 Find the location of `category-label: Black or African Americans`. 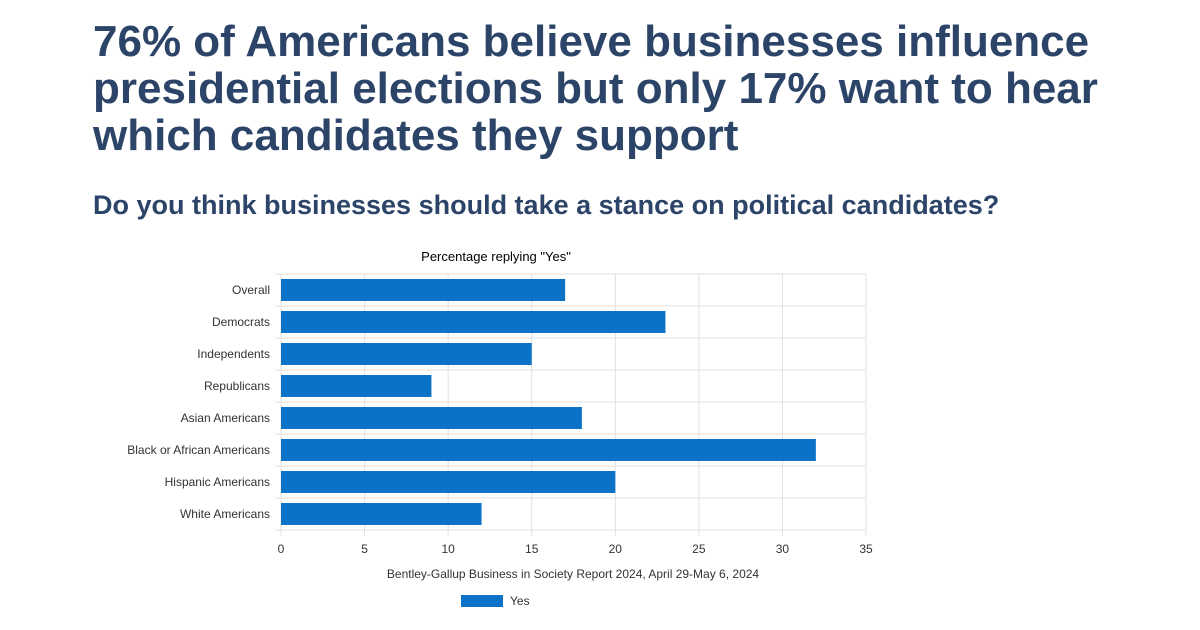

category-label: Black or African Americans is located at coordinates (198, 450).